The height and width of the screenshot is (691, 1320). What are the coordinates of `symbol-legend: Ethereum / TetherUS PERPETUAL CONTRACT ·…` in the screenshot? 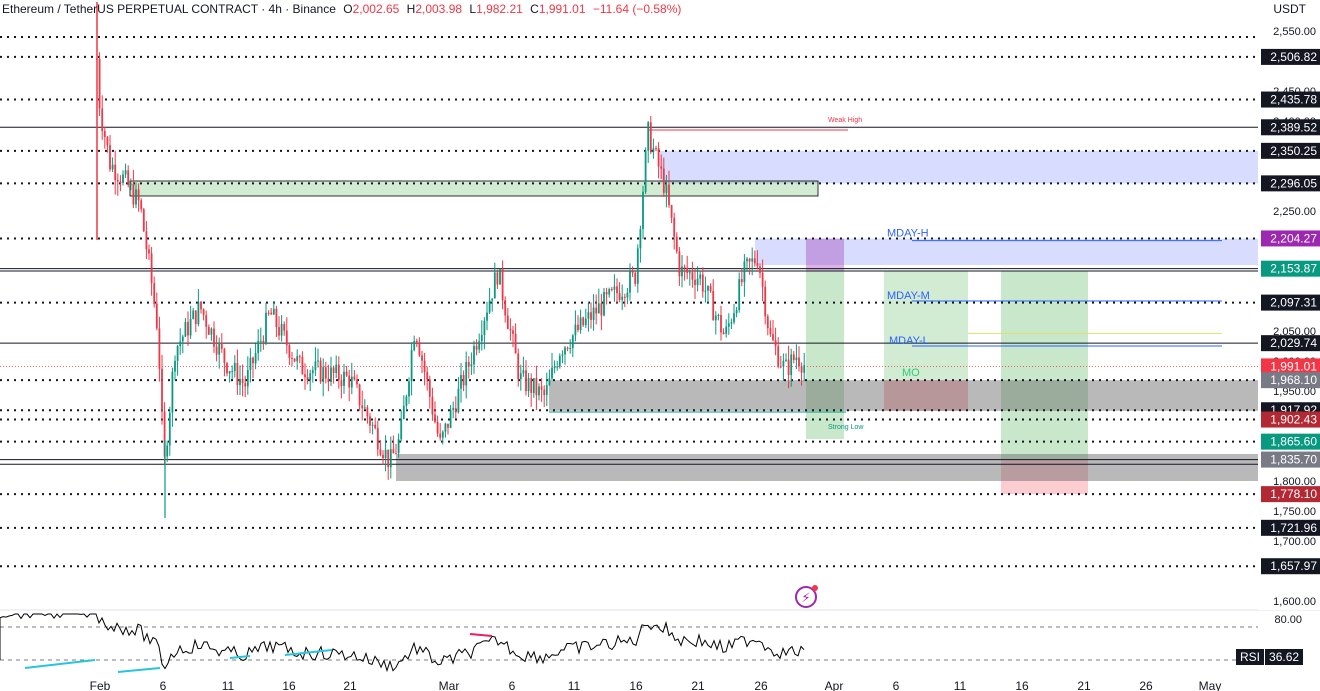 It's located at (342, 9).